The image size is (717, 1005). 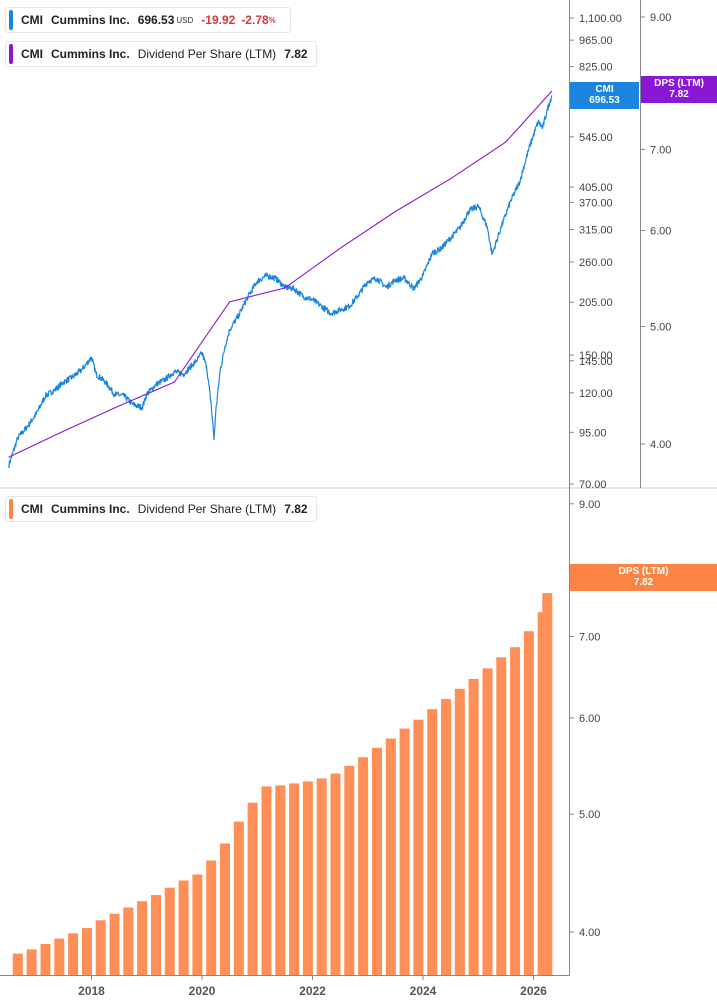 I want to click on dps-bottom-axis-label: 4.00, so click(x=589, y=933).